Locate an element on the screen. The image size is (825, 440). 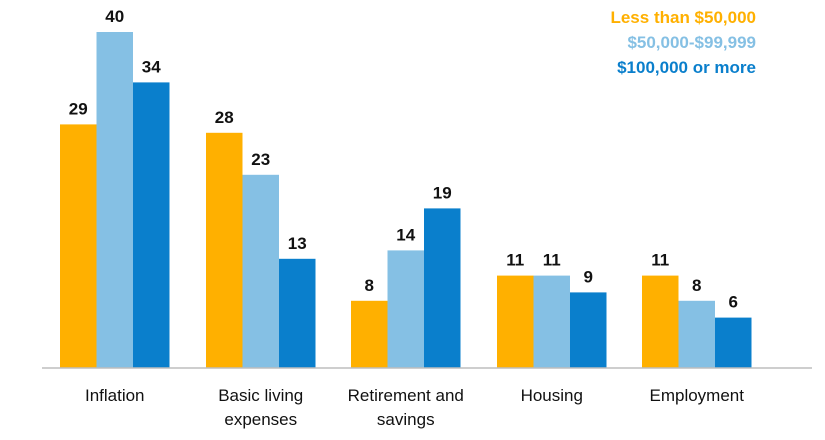
value-label-3-2: 14 is located at coordinates (405, 234).